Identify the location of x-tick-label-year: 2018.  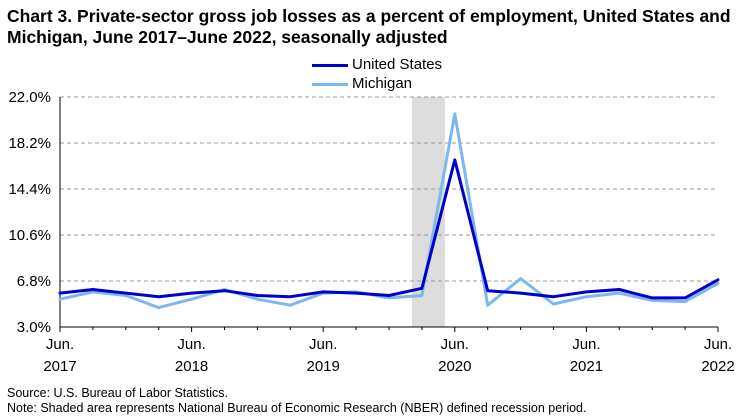
(191, 366).